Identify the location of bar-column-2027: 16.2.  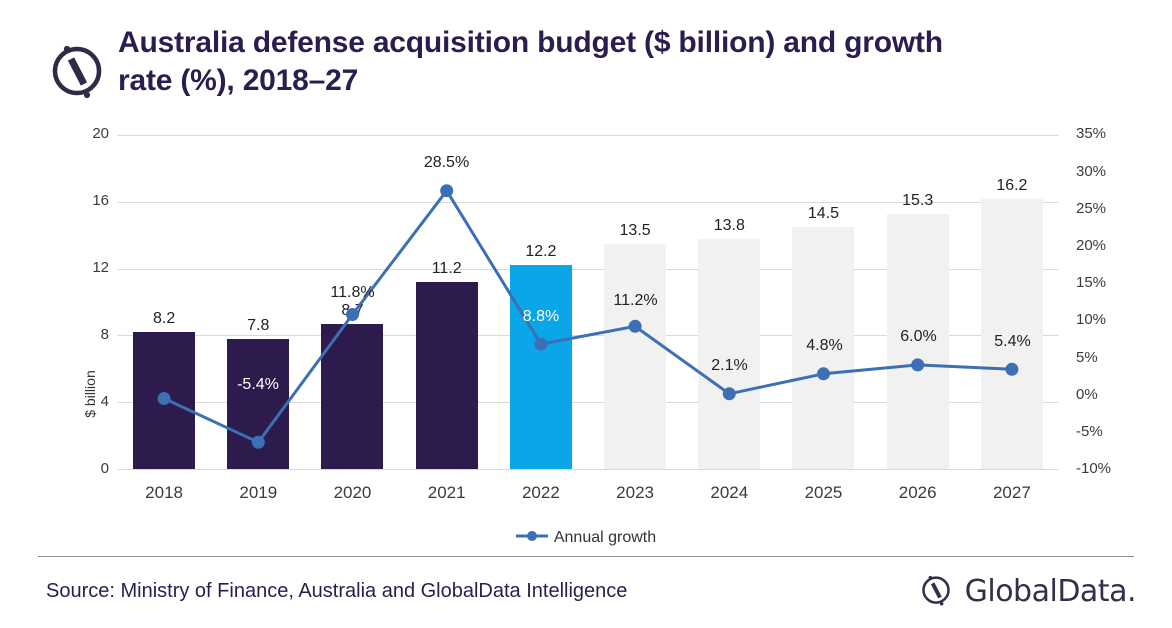
(1012, 302).